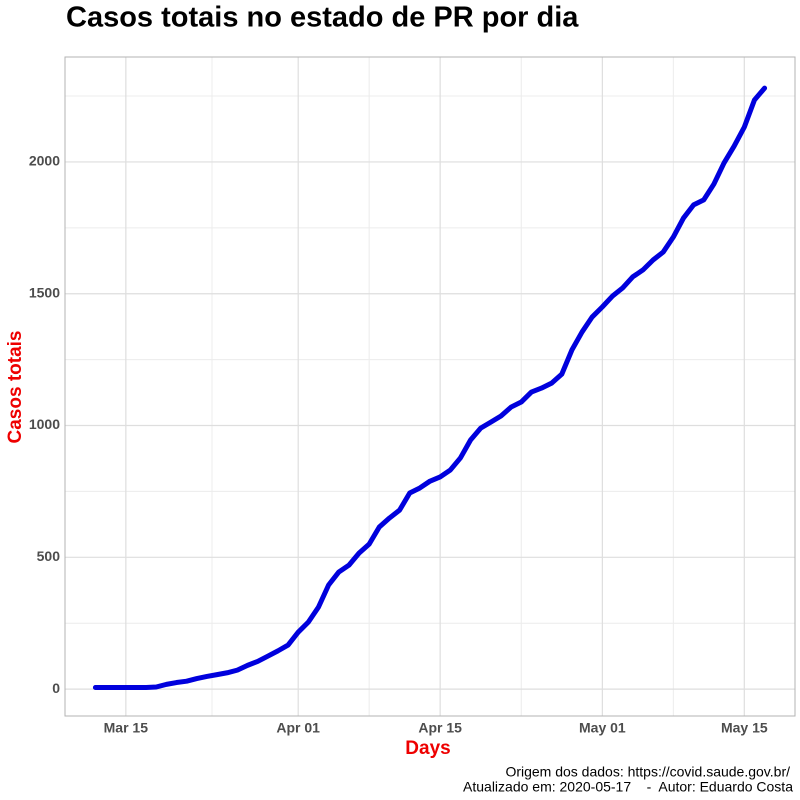 The height and width of the screenshot is (800, 800). I want to click on y-tick-label: 0, so click(56, 688).